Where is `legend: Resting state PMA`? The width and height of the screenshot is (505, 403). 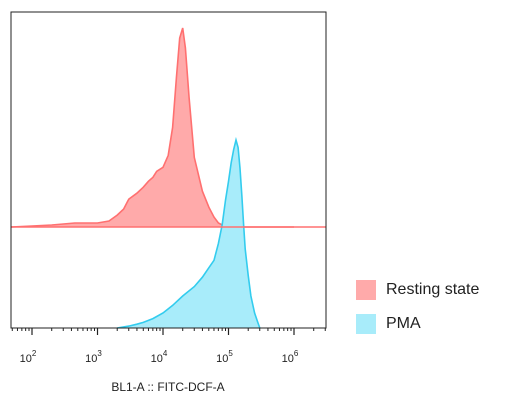 legend: Resting state PMA is located at coordinates (417, 312).